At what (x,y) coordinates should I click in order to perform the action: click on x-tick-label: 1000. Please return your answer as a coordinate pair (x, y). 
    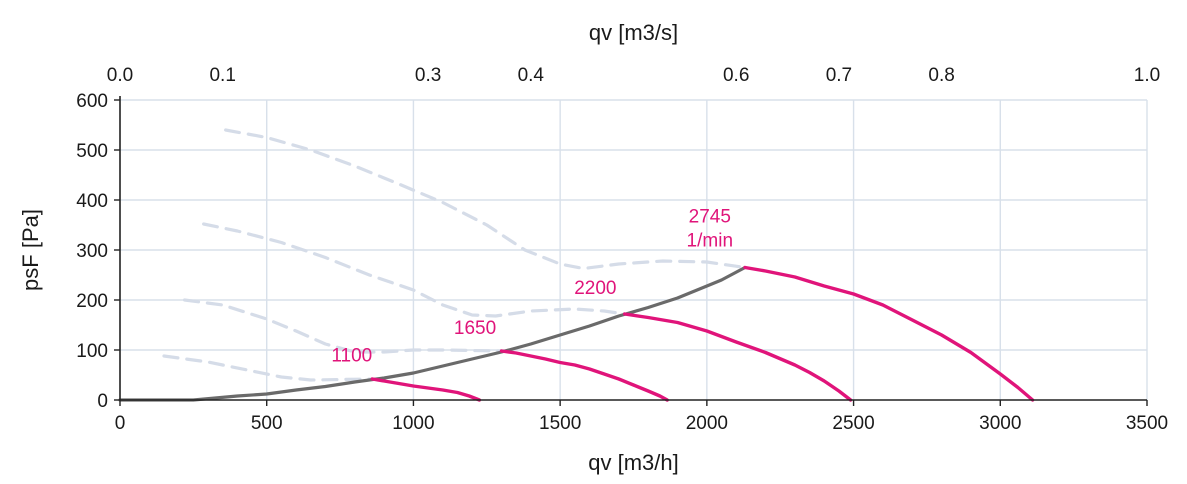
    Looking at the image, I should click on (413, 423).